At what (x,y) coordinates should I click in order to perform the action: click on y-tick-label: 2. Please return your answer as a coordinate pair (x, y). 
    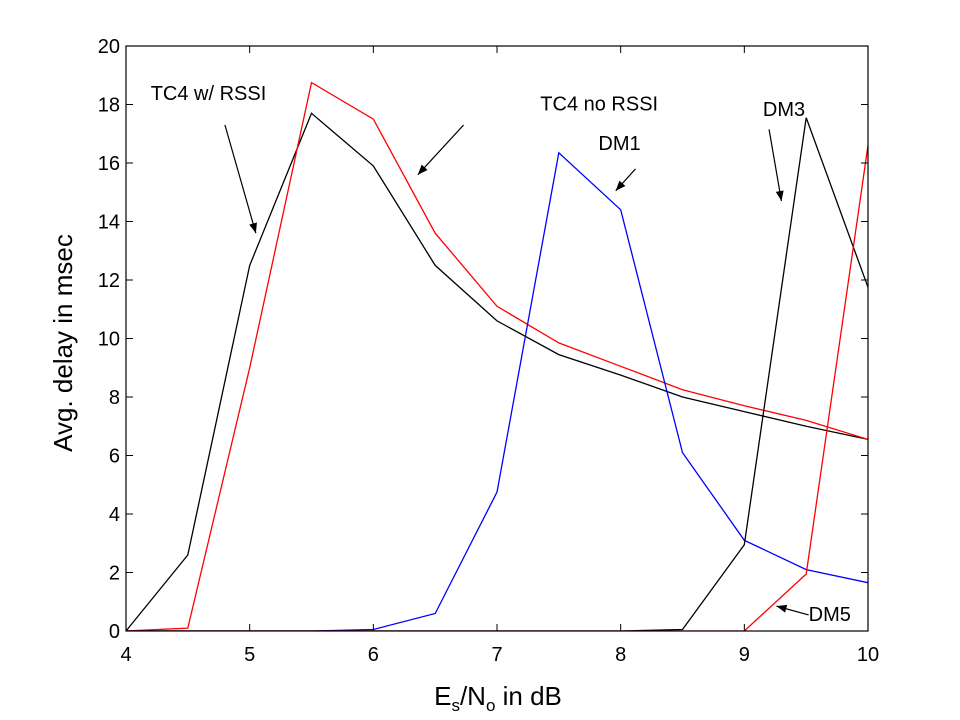
    Looking at the image, I should click on (114, 574).